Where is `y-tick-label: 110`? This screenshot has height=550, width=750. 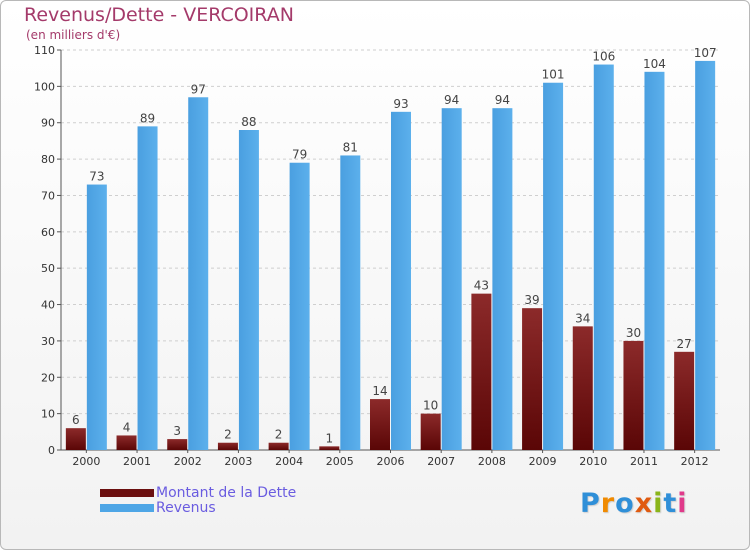
y-tick-label: 110 is located at coordinates (44, 50).